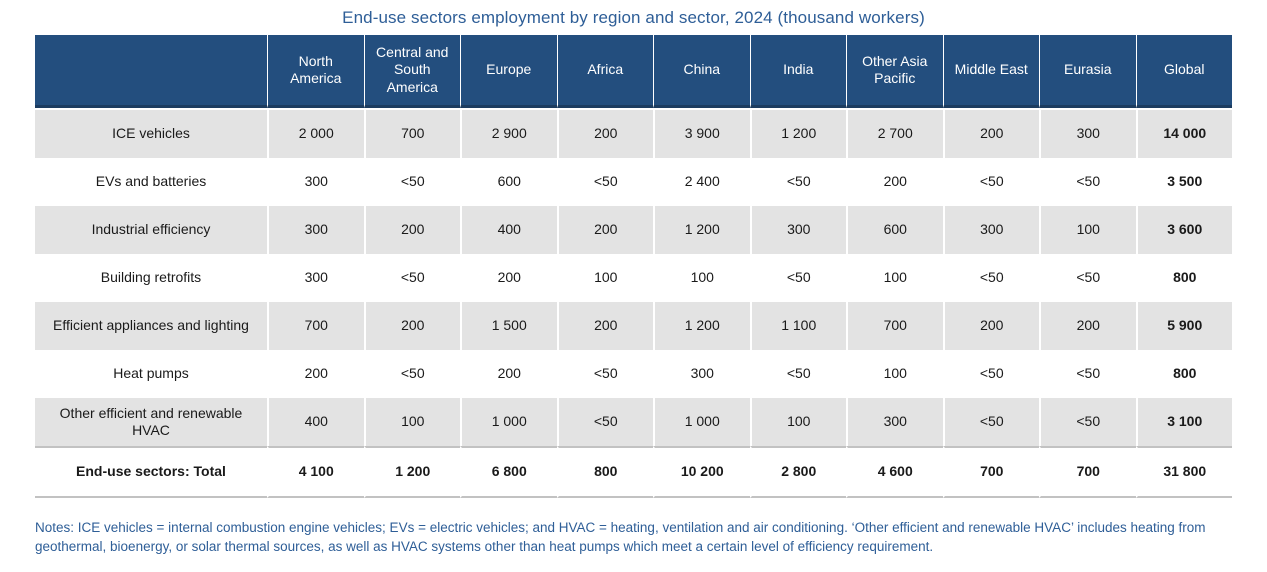 This screenshot has width=1267, height=572. Describe the element at coordinates (151, 230) in the screenshot. I see `row-label: Industrial efficiency` at that location.